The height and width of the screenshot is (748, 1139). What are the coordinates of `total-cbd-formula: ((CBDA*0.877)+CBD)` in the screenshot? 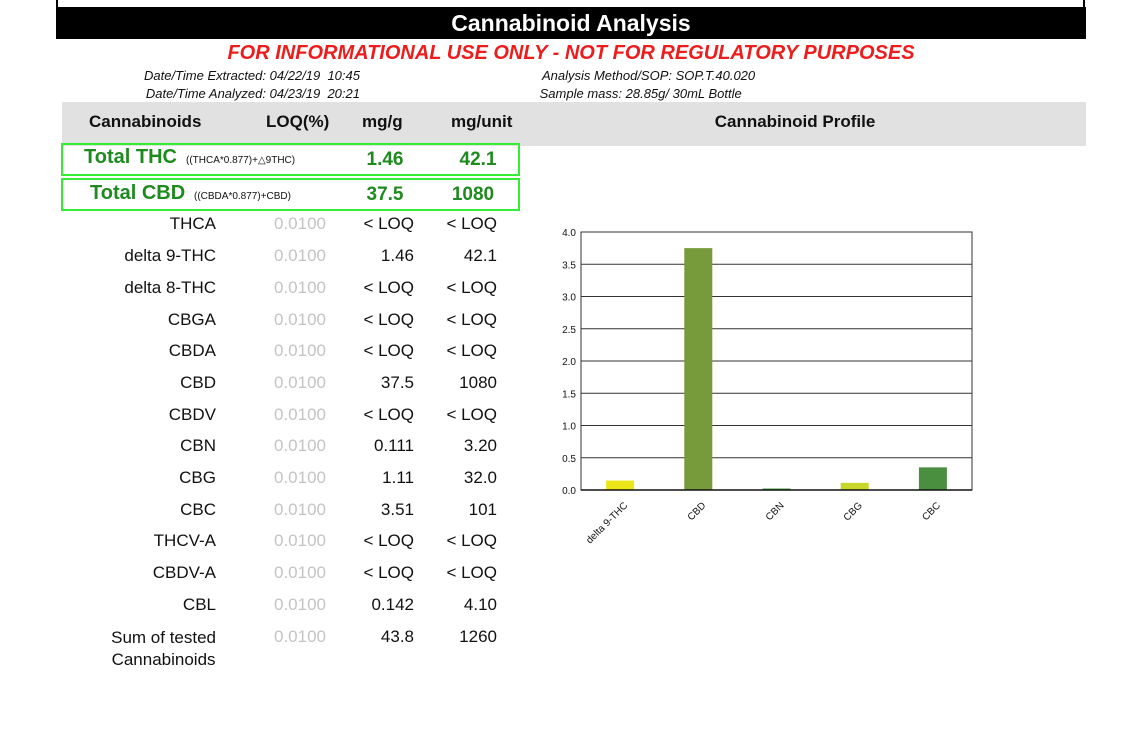 It's located at (242, 196).